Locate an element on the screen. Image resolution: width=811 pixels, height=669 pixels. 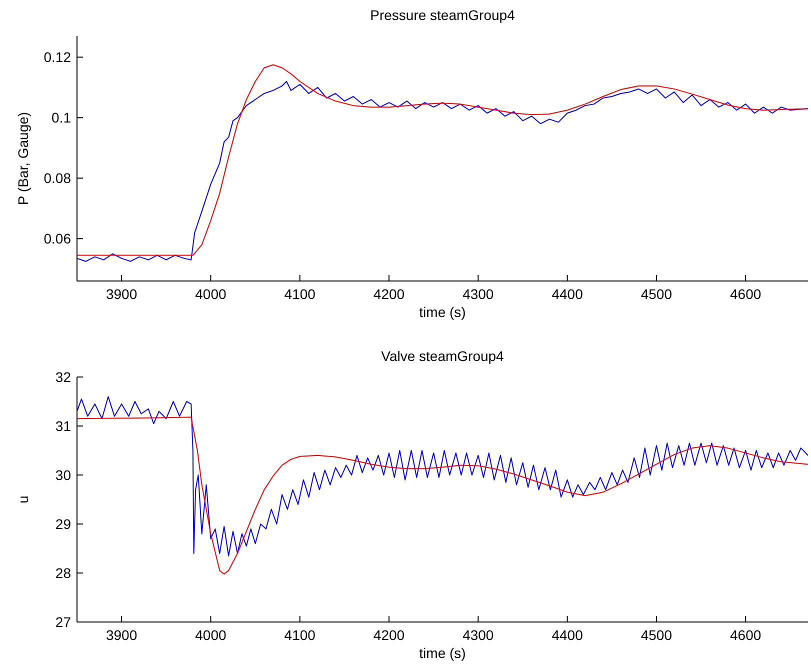
chart-title: Valve steamGroup4 is located at coordinates (442, 356).